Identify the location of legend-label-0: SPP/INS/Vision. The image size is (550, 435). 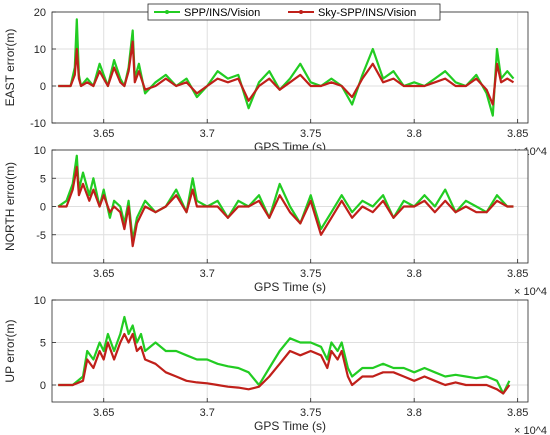
(222, 13).